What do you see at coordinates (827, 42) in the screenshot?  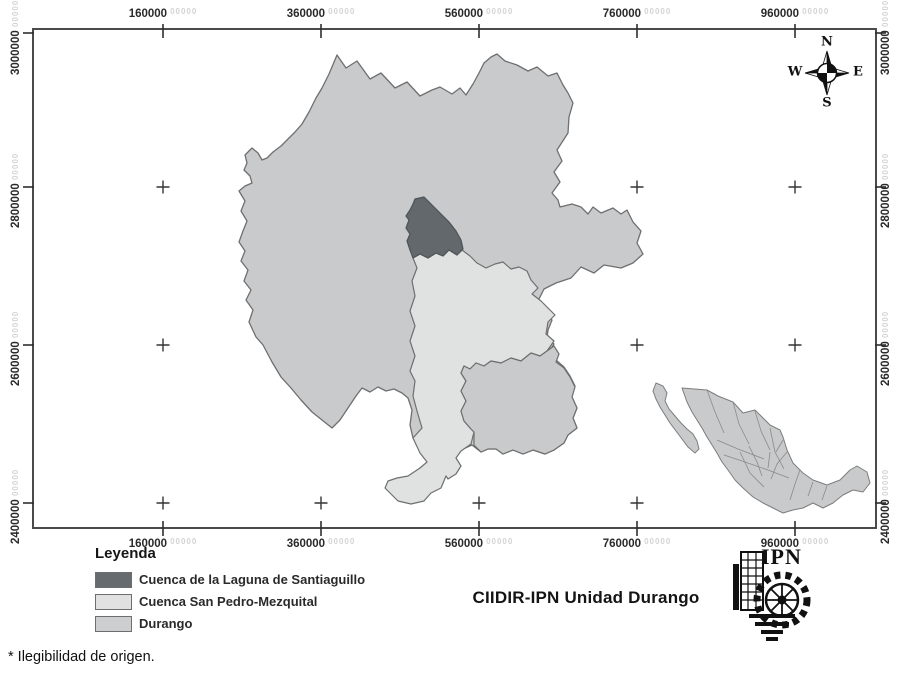 I see `compass-north-label: N` at bounding box center [827, 42].